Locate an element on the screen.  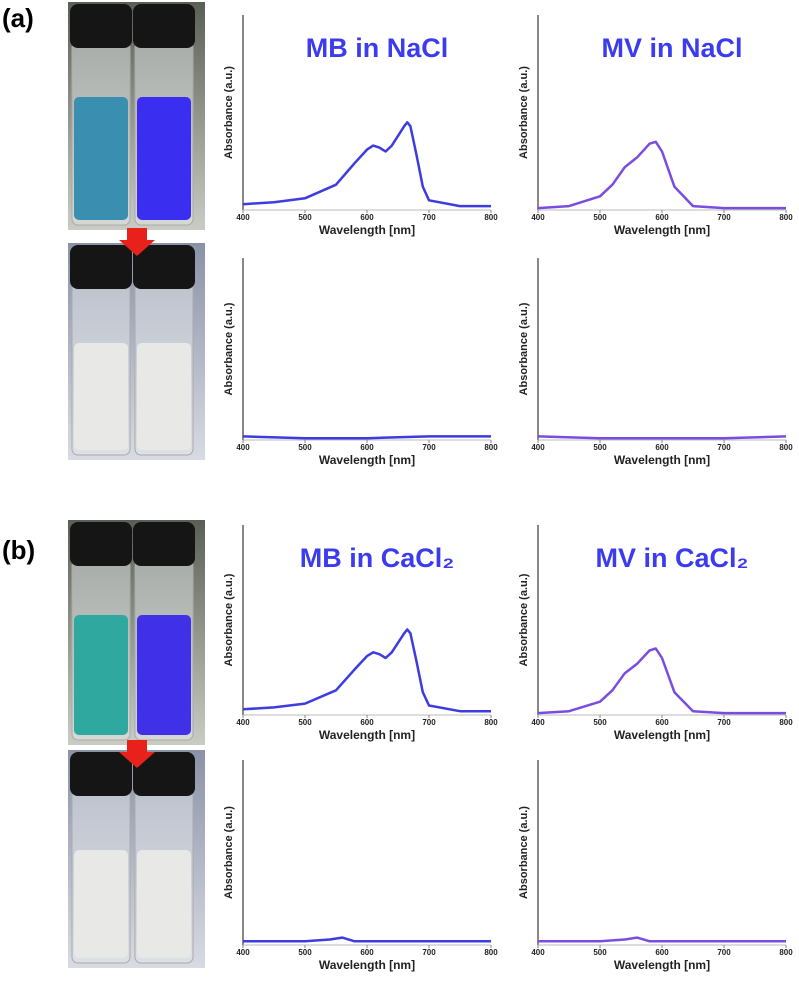
chart-title: MB in CaCl₂ is located at coordinates (377, 558).